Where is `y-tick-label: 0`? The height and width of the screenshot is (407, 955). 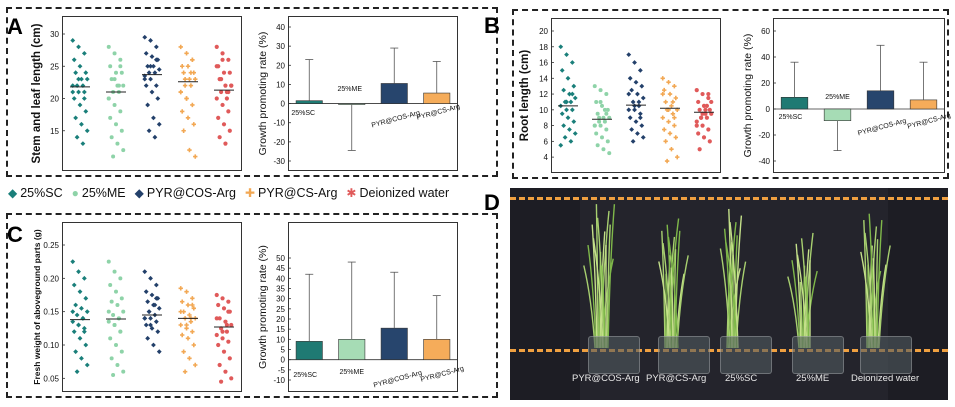 y-tick-label: 0 is located at coordinates (768, 109).